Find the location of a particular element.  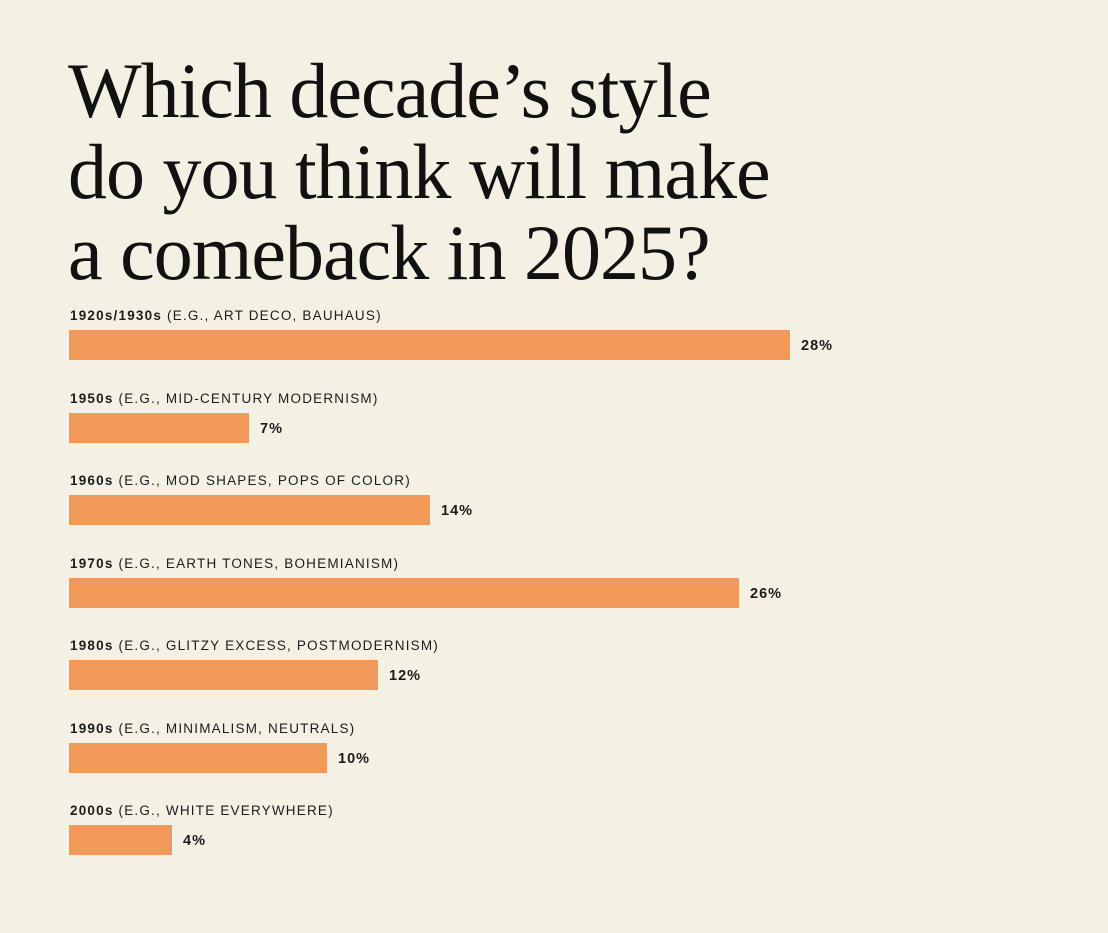

bar-category-label: 1950s (E.G., MID-CENTURY MODERNISM) is located at coordinates (224, 398).